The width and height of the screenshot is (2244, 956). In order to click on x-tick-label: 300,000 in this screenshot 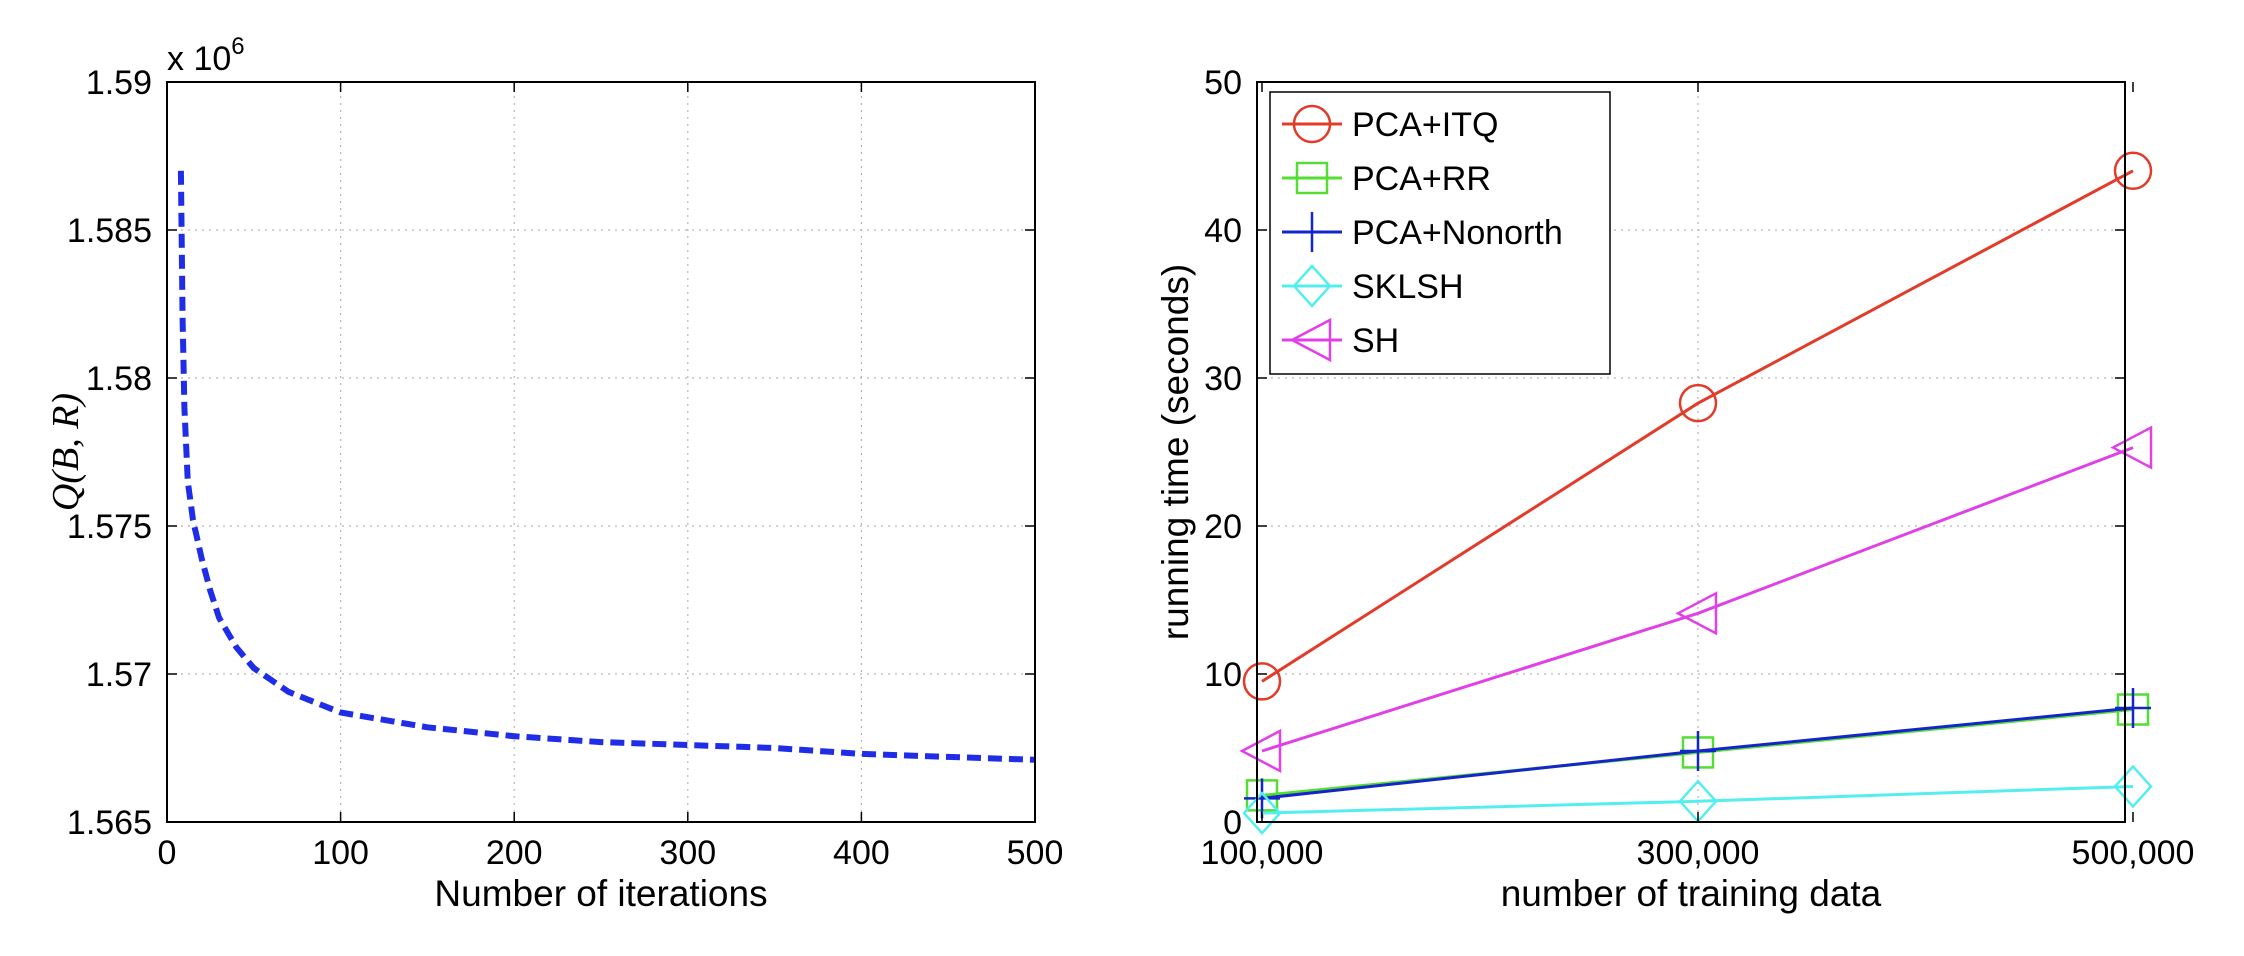, I will do `click(1698, 853)`.